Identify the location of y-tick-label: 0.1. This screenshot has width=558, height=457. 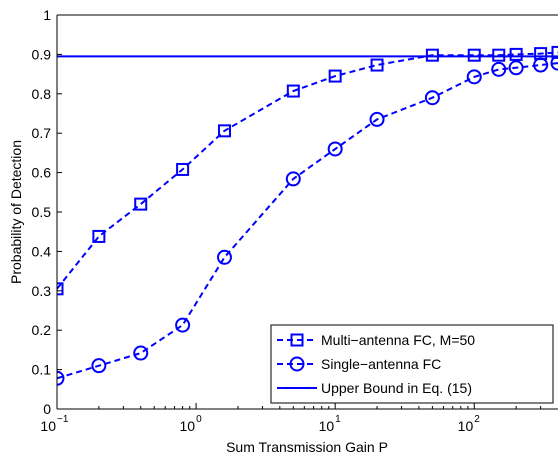
(42, 370).